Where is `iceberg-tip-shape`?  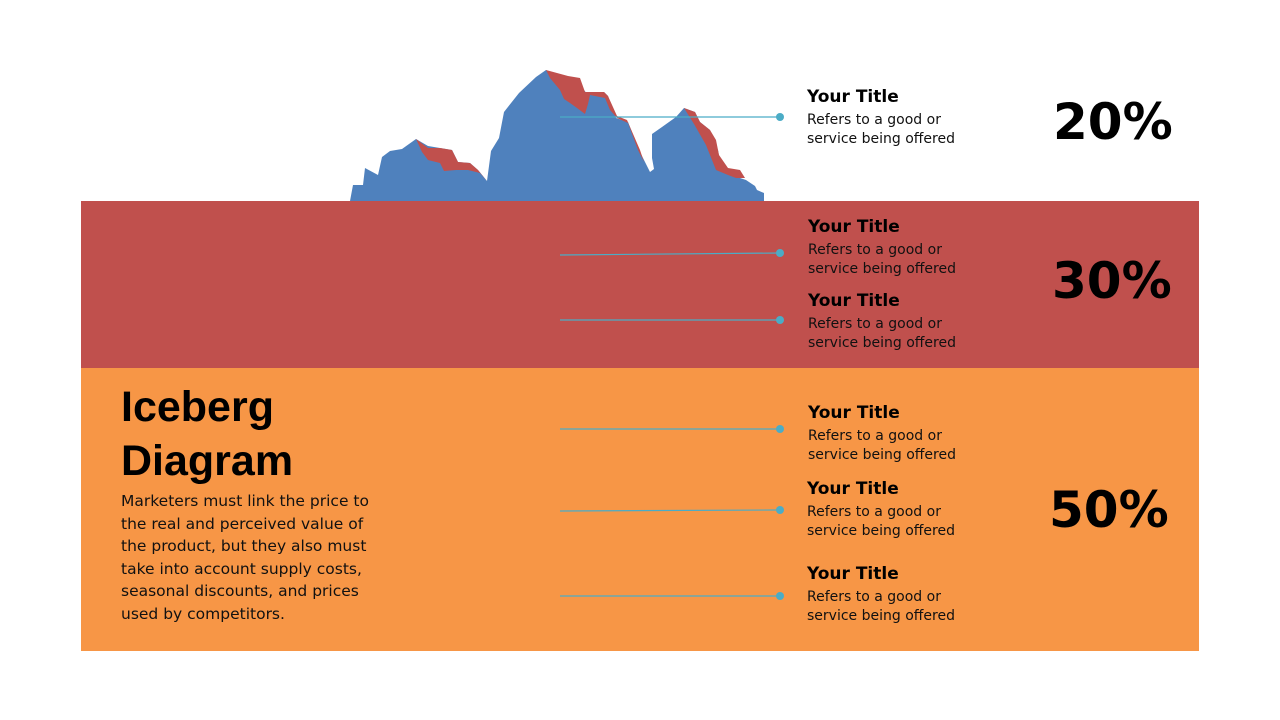 iceberg-tip-shape is located at coordinates (557, 135).